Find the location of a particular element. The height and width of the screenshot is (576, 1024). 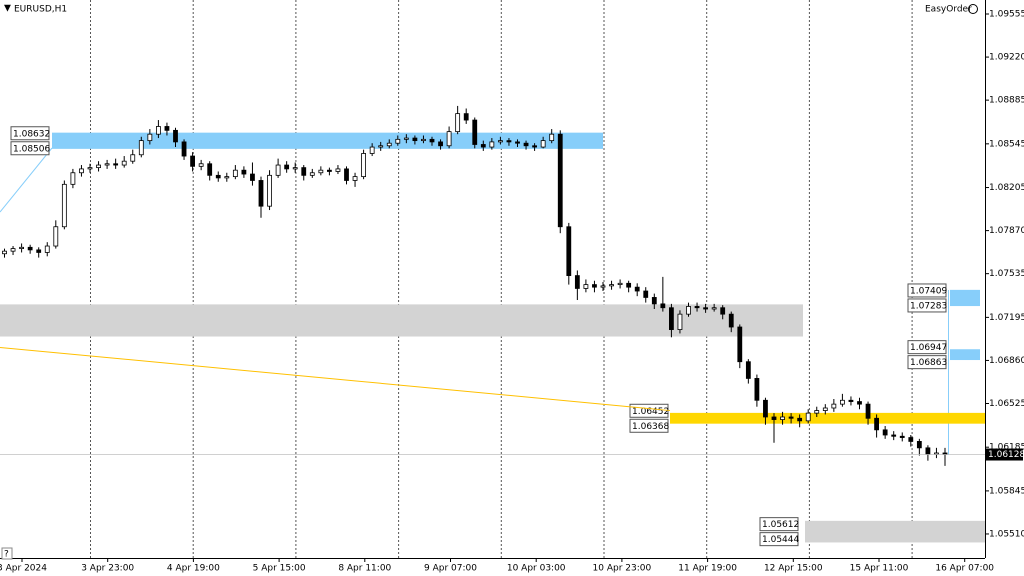

y-tick-label: 1.07535 is located at coordinates (1006, 274).